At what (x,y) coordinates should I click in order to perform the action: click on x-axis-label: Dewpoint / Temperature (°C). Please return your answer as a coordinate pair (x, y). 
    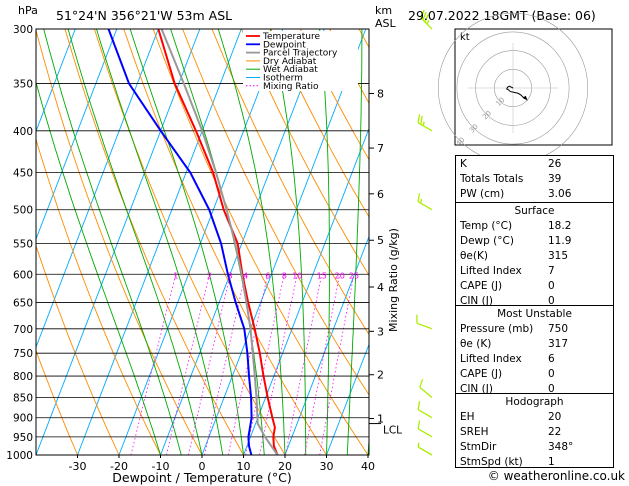
    Looking at the image, I should click on (201, 477).